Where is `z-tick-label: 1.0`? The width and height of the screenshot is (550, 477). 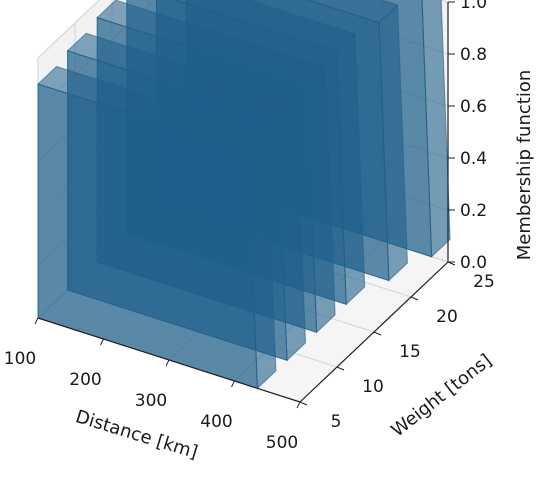 z-tick-label: 1.0 is located at coordinates (473, 6).